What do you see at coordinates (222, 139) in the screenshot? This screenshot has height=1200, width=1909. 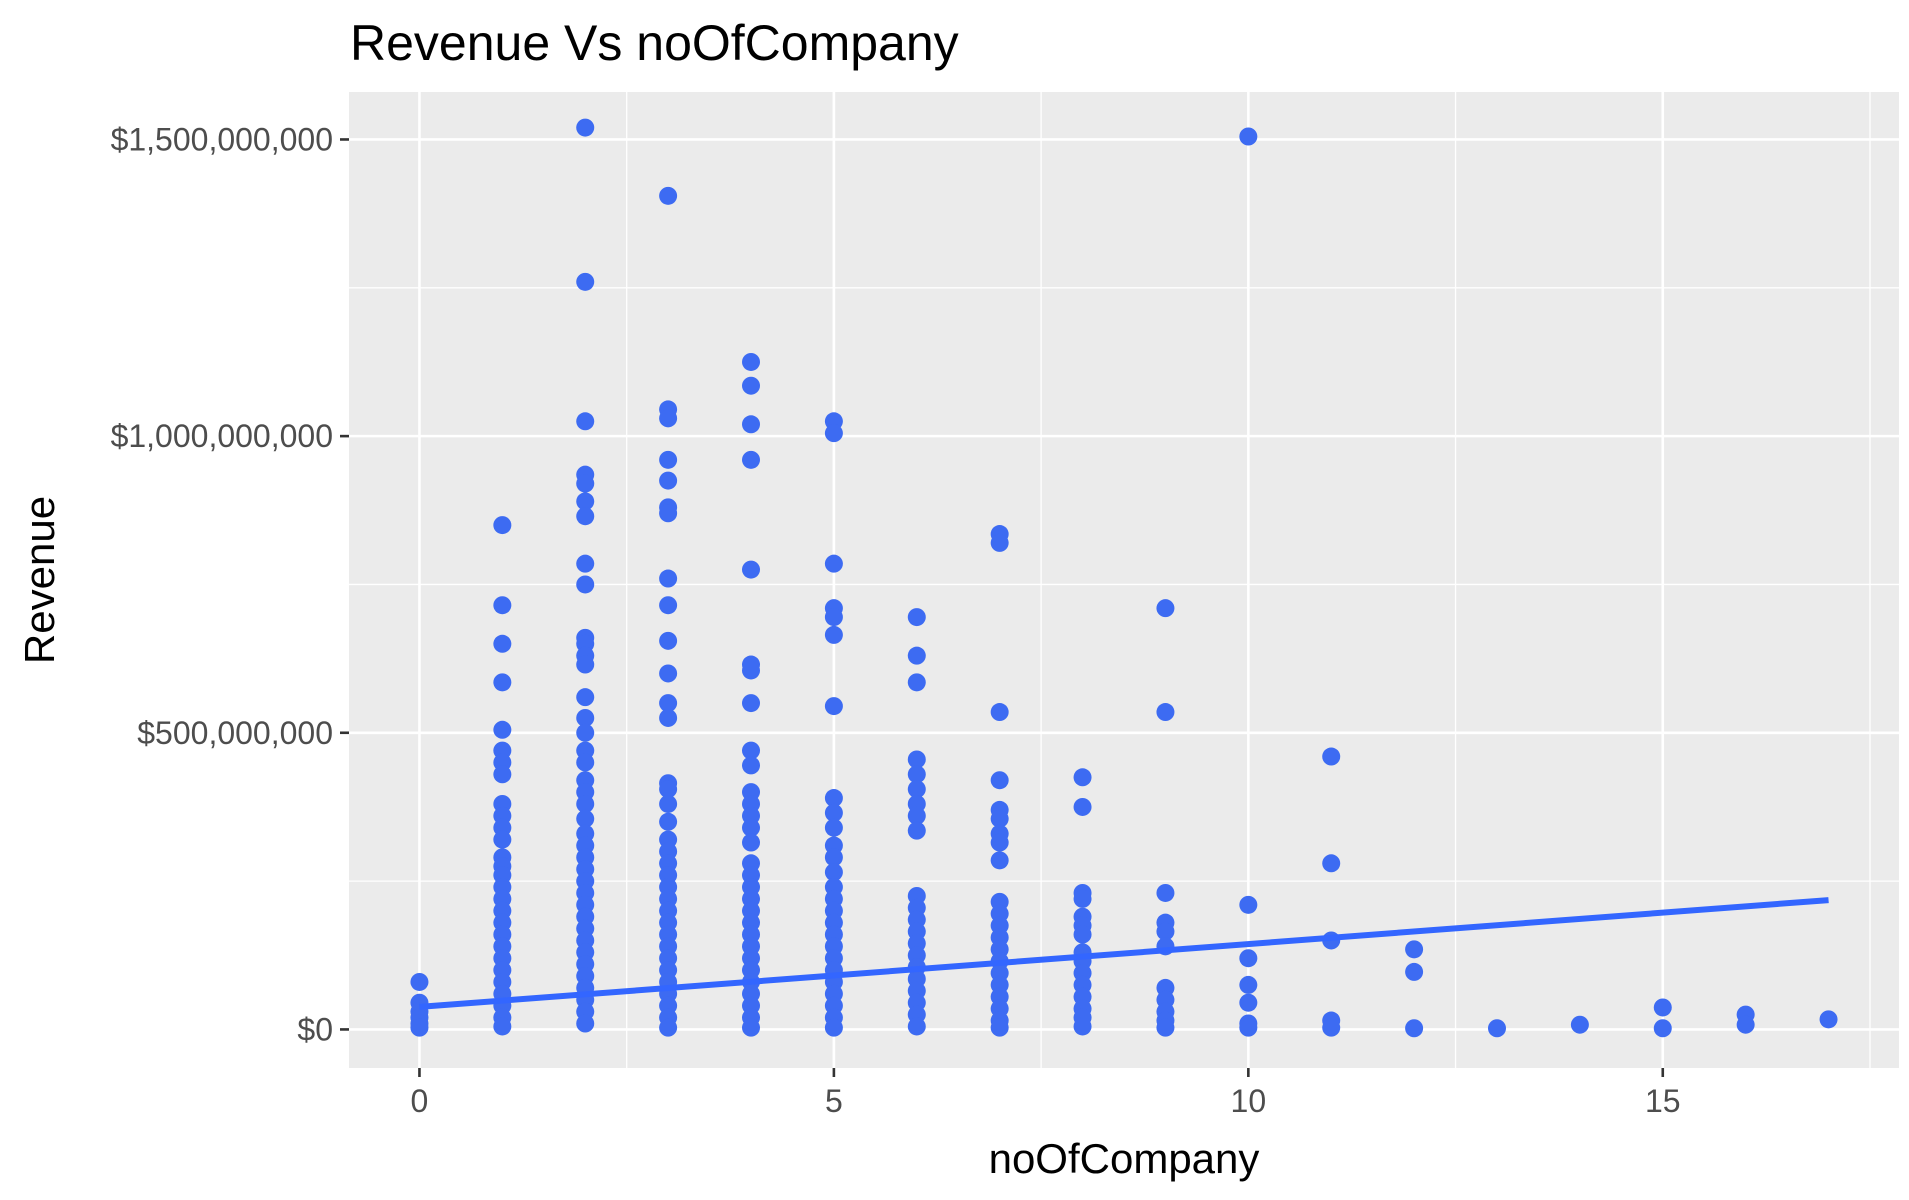 I see `y-tick-label: $1,500,000,000` at bounding box center [222, 139].